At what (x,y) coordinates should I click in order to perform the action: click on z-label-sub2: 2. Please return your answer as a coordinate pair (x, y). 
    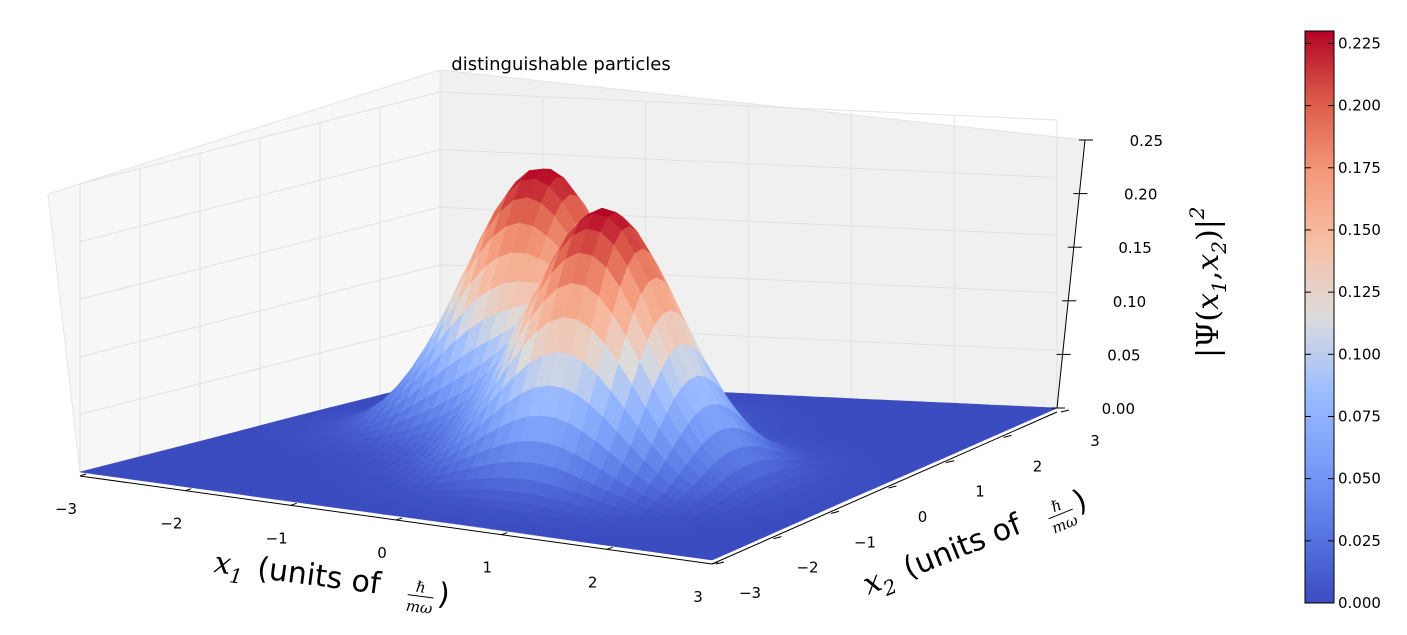
    Looking at the image, I should click on (1219, 248).